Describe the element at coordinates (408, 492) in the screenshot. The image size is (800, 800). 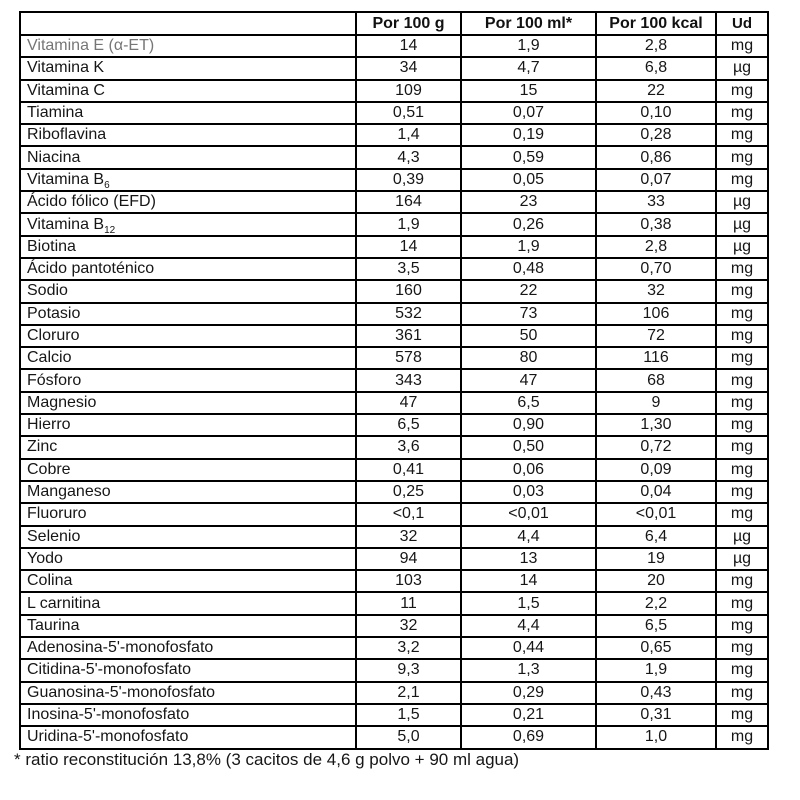
I see `value-per-100g: 0,25` at that location.